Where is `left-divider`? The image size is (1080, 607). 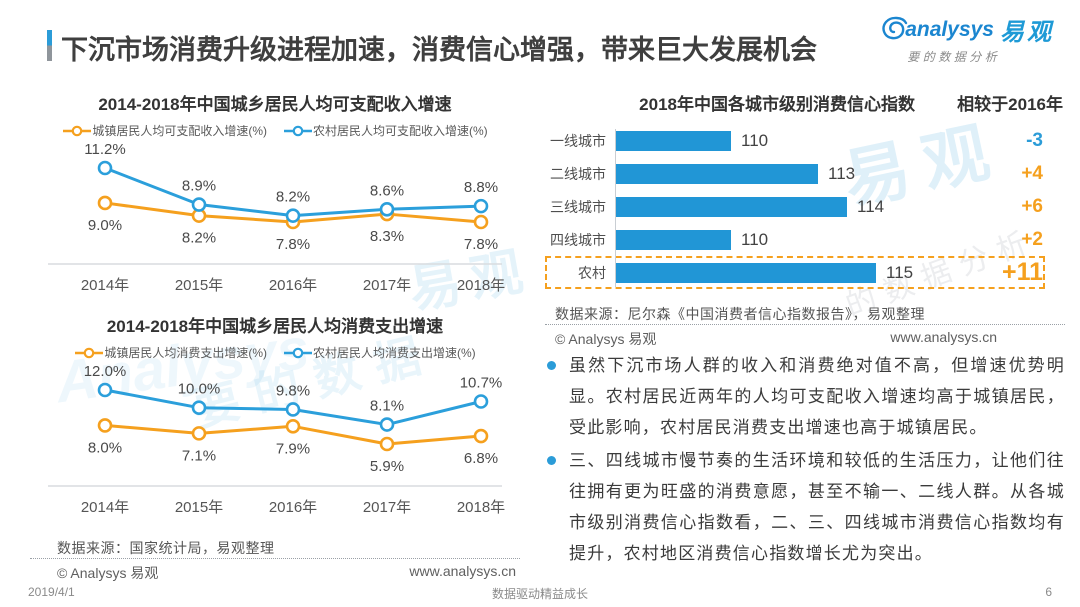
left-divider is located at coordinates (275, 558).